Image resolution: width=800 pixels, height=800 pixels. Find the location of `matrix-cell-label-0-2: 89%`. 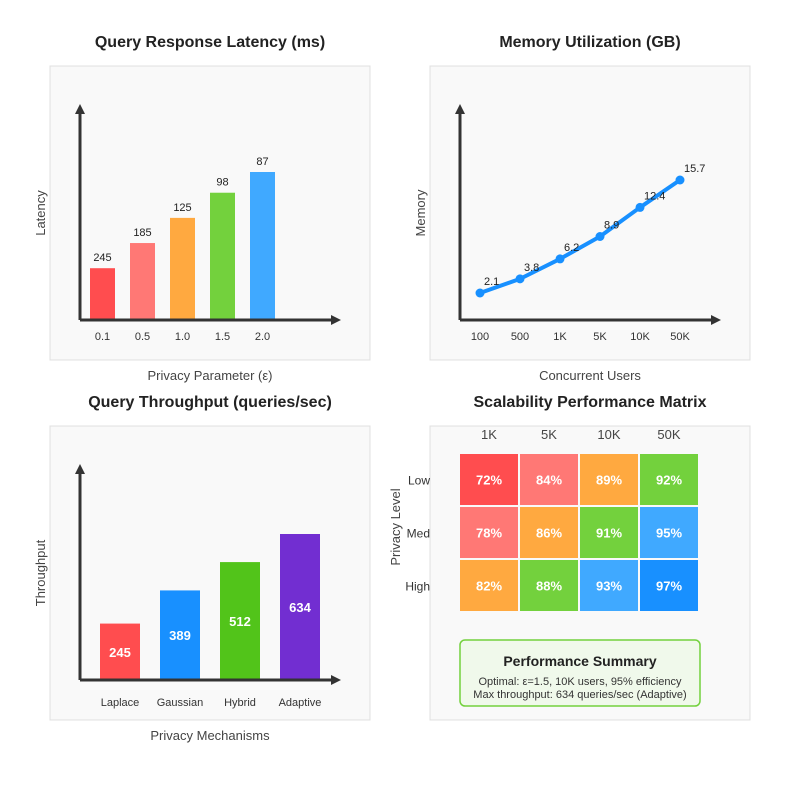

matrix-cell-label-0-2: 89% is located at coordinates (609, 480).